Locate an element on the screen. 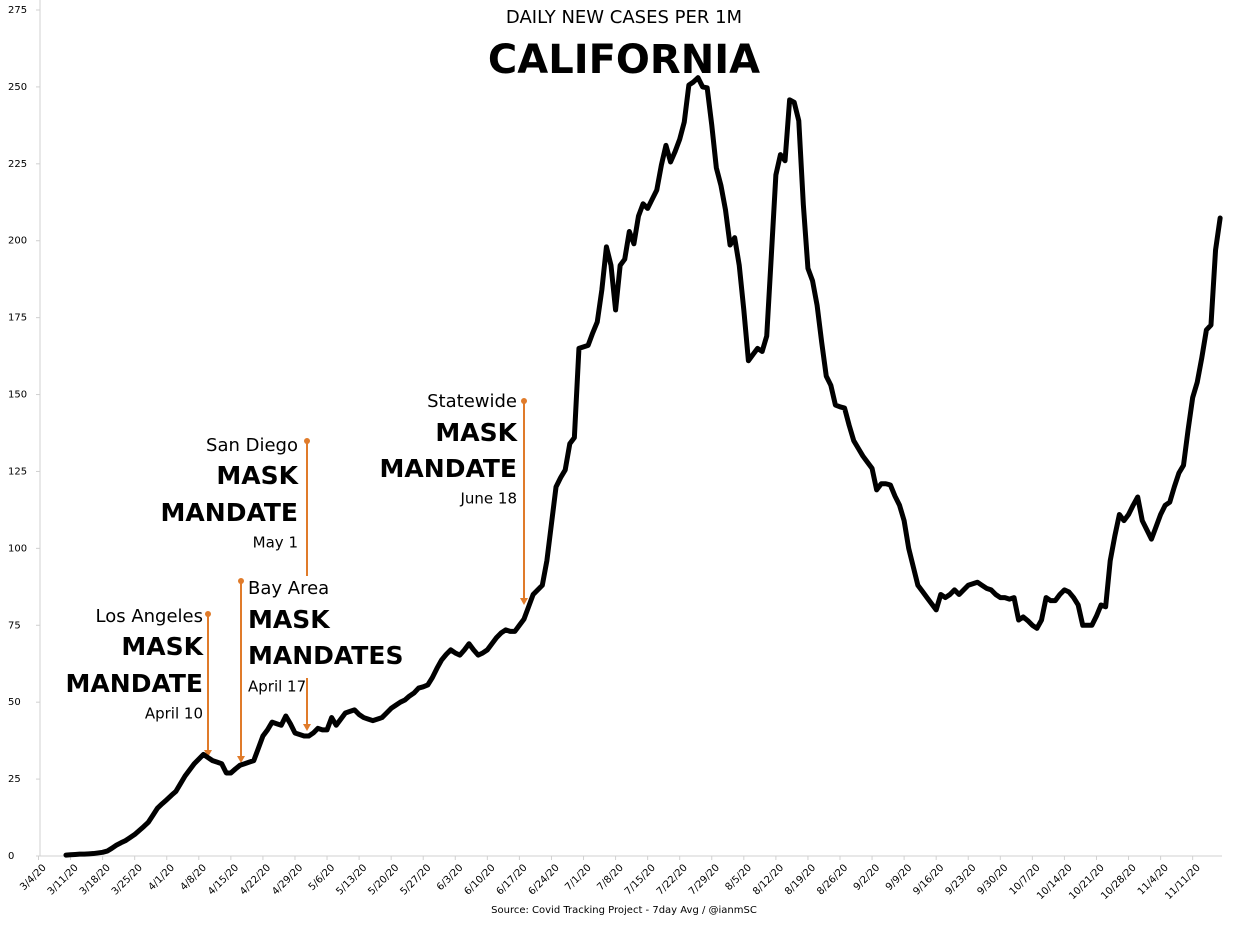  x-tick-label: 4/22/20 is located at coordinates (255, 879).